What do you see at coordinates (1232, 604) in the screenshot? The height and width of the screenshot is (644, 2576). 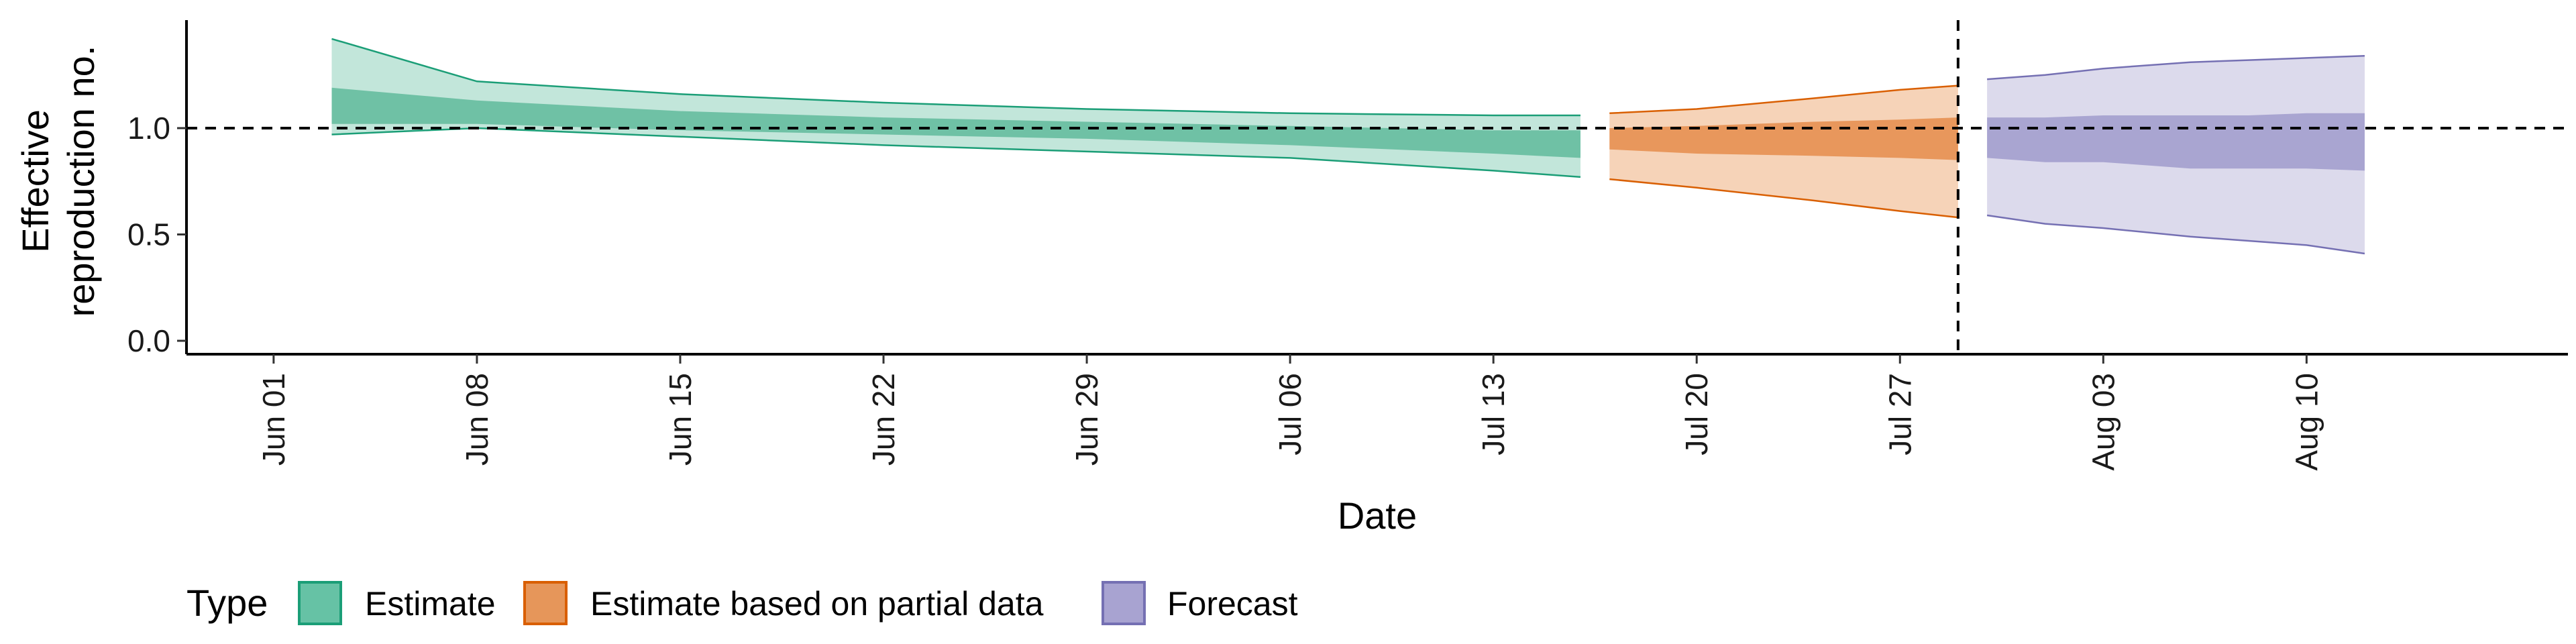 I see `legend-label-forecast: Forecast` at bounding box center [1232, 604].